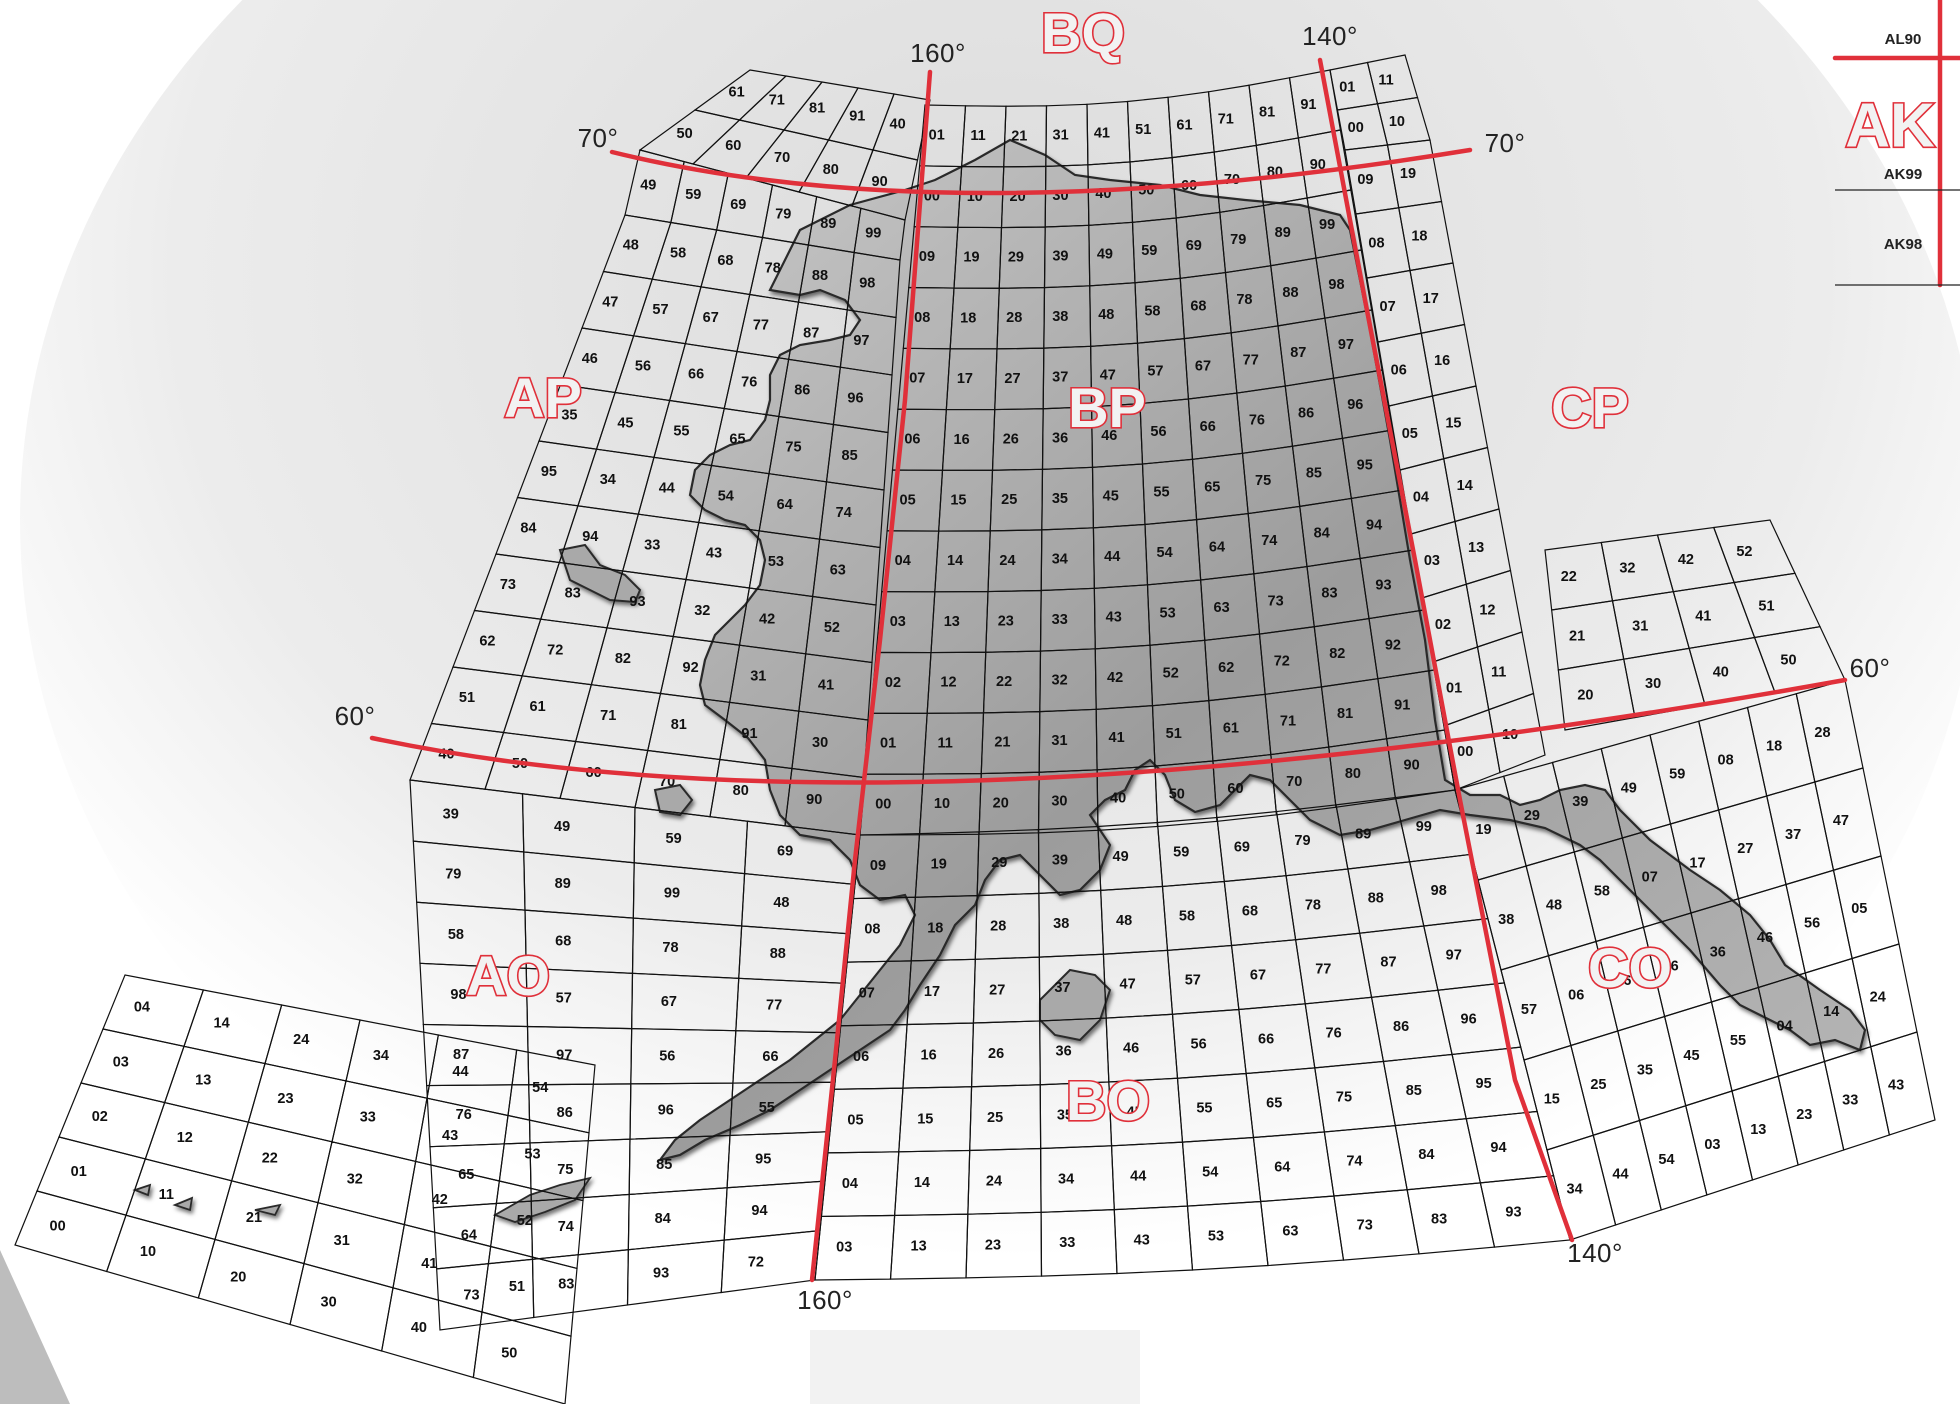  Describe the element at coordinates (999, 863) in the screenshot. I see `bo-cell-label: 29` at that location.